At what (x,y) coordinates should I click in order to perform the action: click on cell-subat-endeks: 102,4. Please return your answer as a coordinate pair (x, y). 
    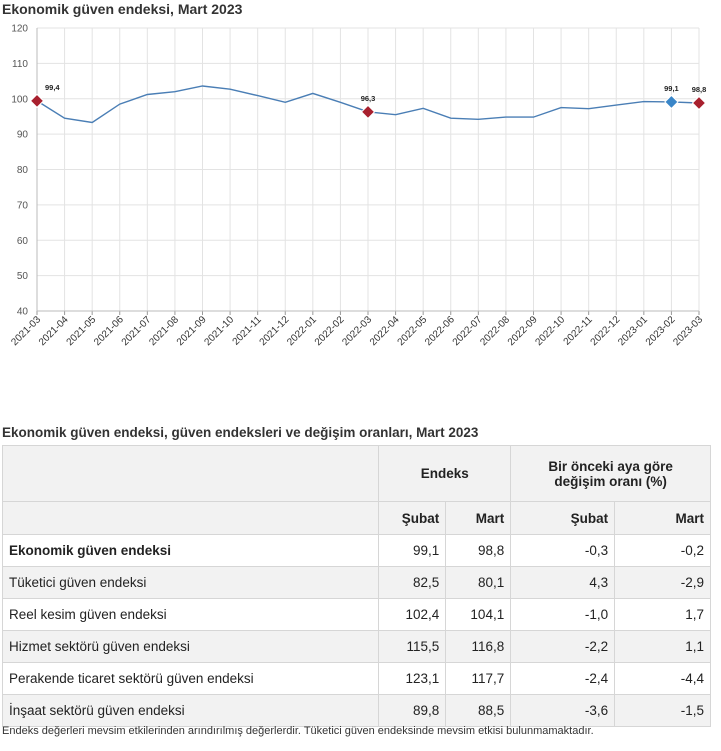
    Looking at the image, I should click on (412, 614).